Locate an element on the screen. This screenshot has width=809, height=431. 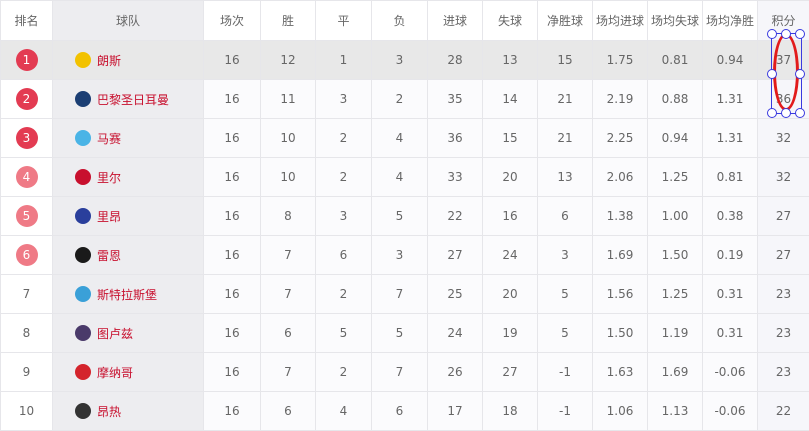
team-cell: 摩纳哥 is located at coordinates (128, 372).